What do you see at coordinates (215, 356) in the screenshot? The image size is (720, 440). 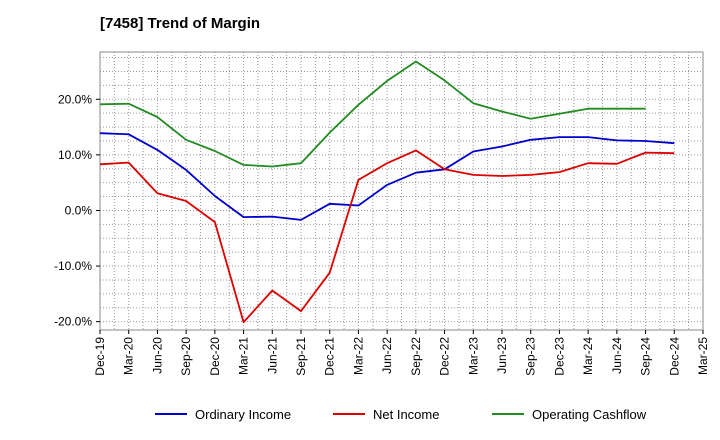 I see `x-tick-label: Dec-20` at bounding box center [215, 356].